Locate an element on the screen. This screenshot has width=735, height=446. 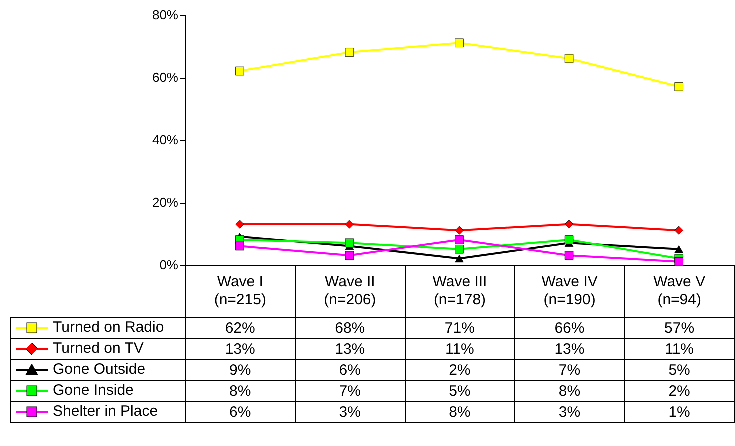
legend-label: Shelter in Place is located at coordinates (105, 411).